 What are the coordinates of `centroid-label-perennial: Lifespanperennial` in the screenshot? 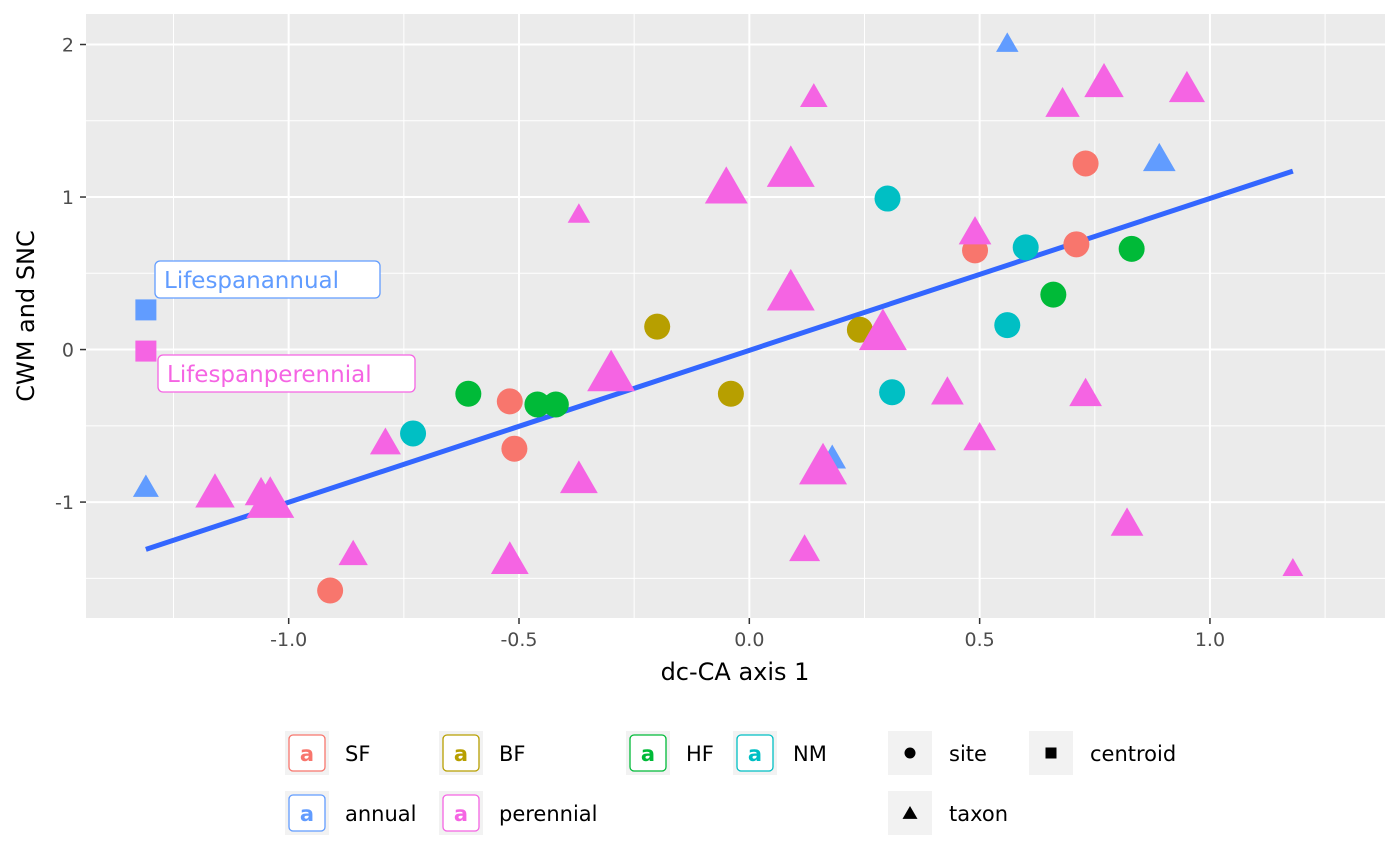 It's located at (269, 375).